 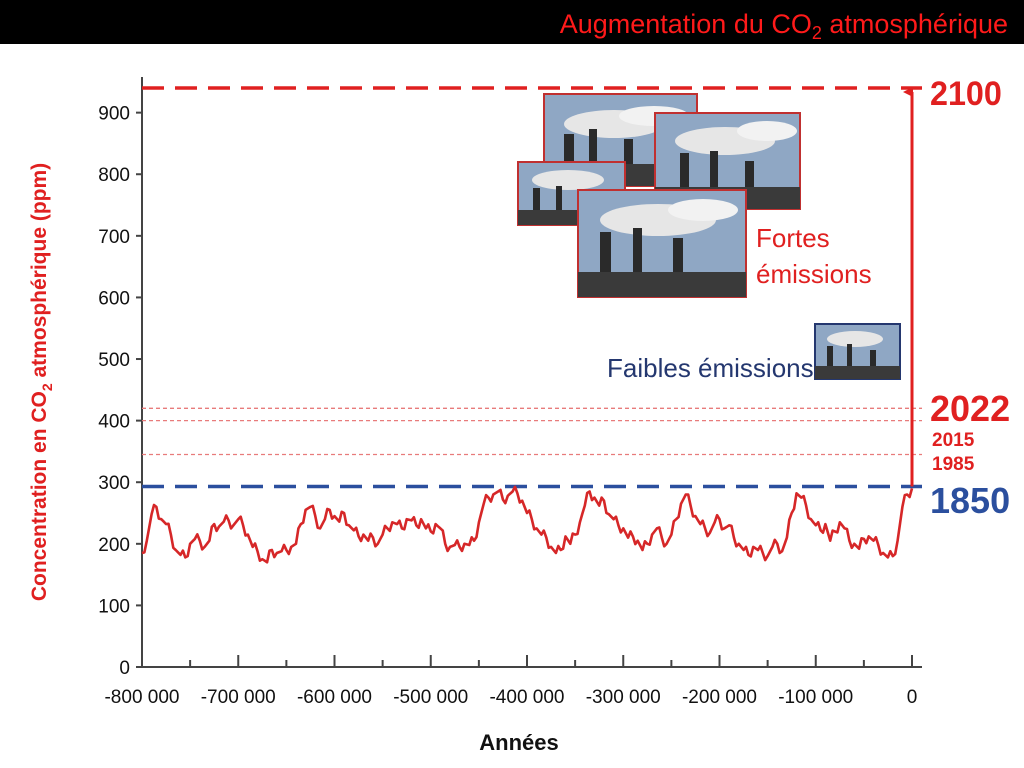 I want to click on y-tick-label: 900, so click(x=114, y=114).